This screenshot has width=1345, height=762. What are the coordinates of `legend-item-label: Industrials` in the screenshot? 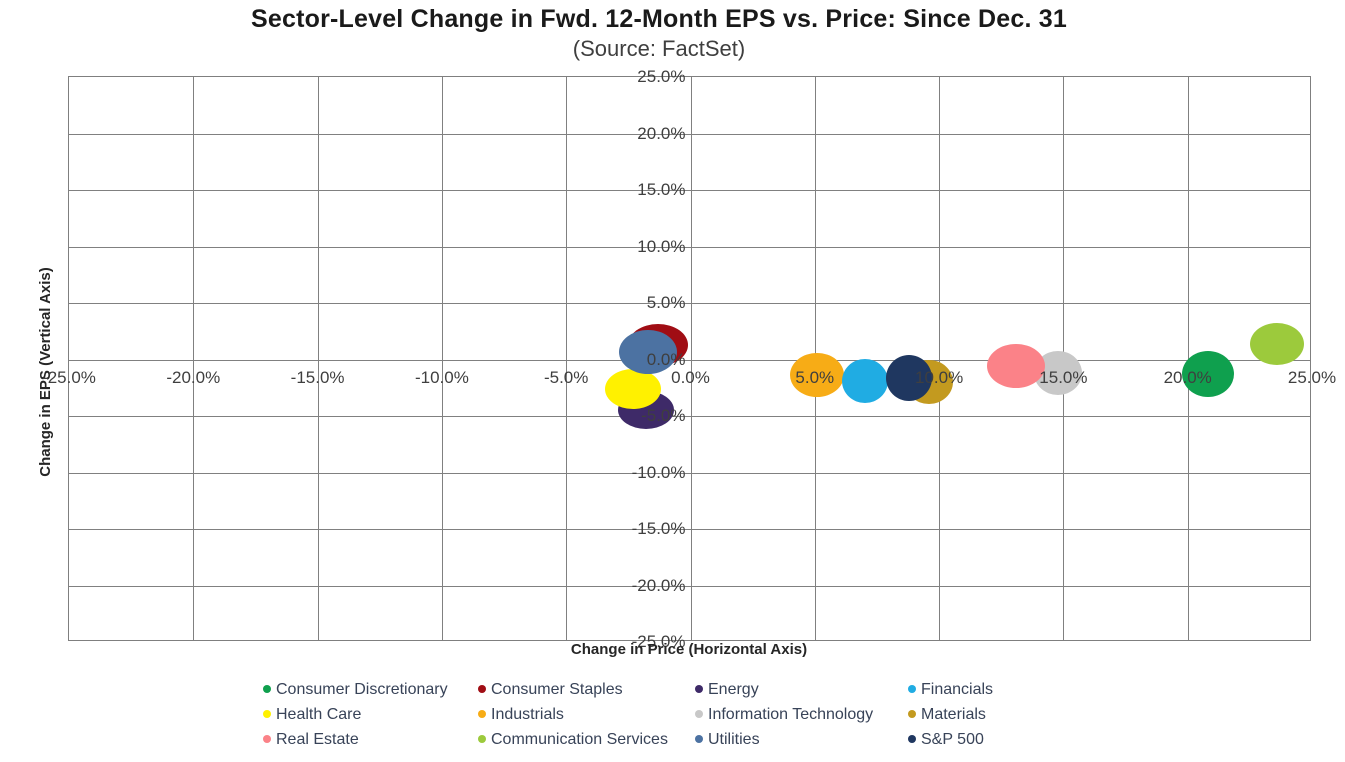 It's located at (527, 714).